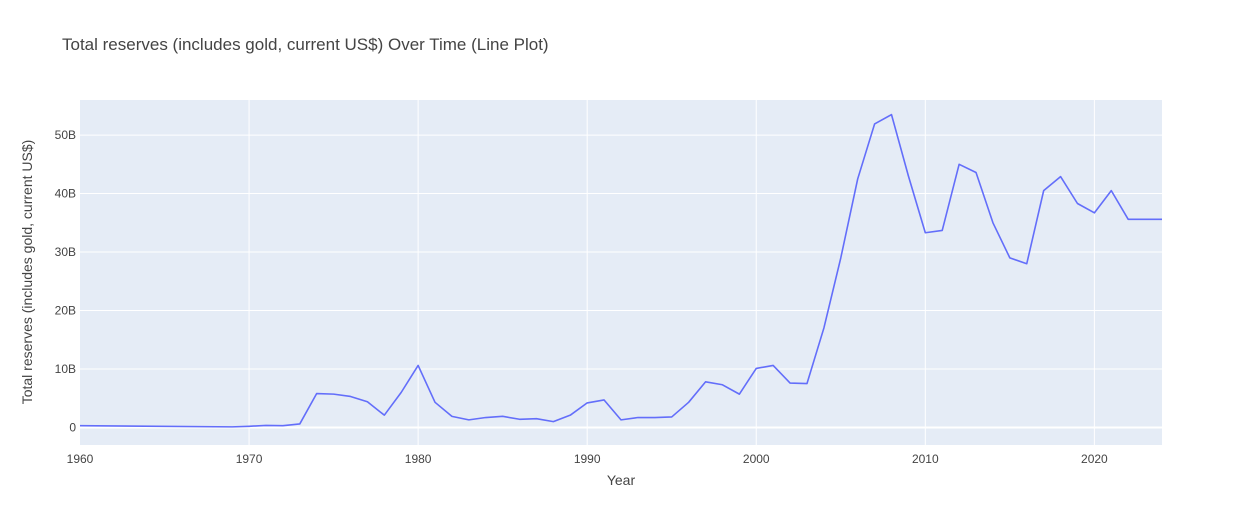 This screenshot has width=1242, height=525. What do you see at coordinates (80, 459) in the screenshot?
I see `x-tick-label: 1960` at bounding box center [80, 459].